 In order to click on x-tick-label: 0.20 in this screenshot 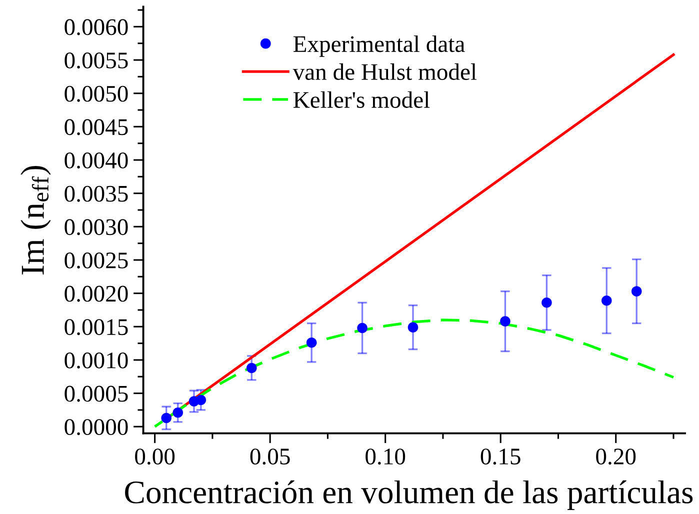, I will do `click(616, 456)`.